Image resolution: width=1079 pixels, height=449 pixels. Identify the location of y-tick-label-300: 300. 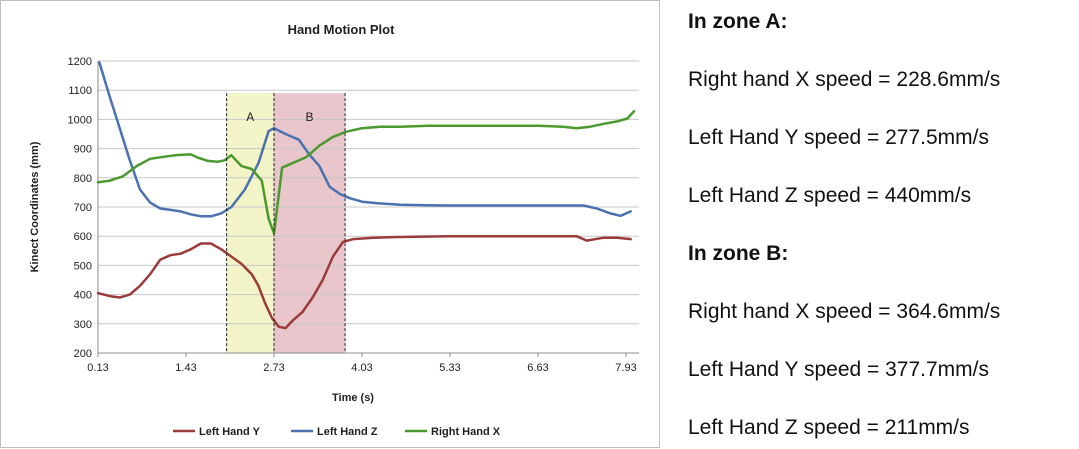
(83, 325).